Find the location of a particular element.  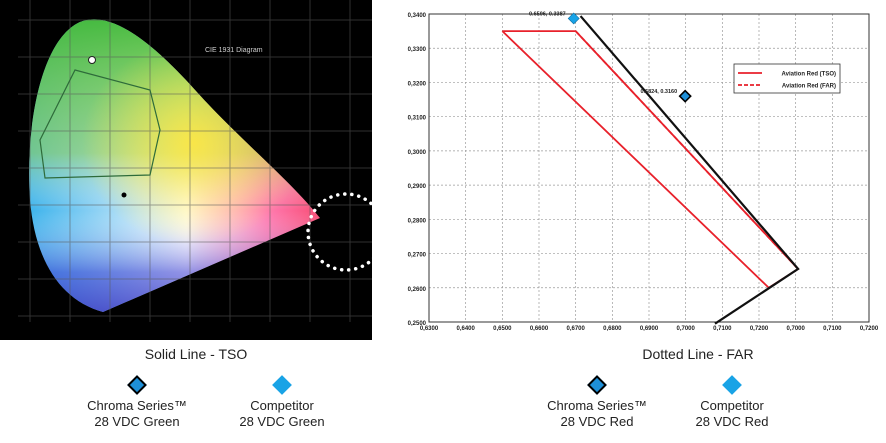

x-tick-label: 0,6500 is located at coordinates (502, 329).